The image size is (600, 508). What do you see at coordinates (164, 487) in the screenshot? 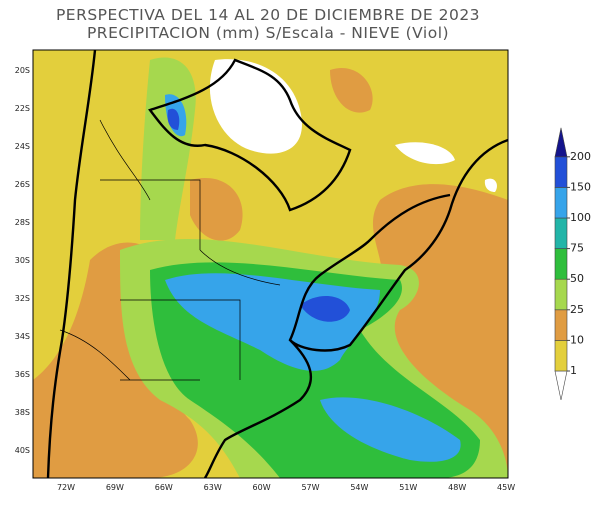
I see `lon-label: 66W` at bounding box center [164, 487].